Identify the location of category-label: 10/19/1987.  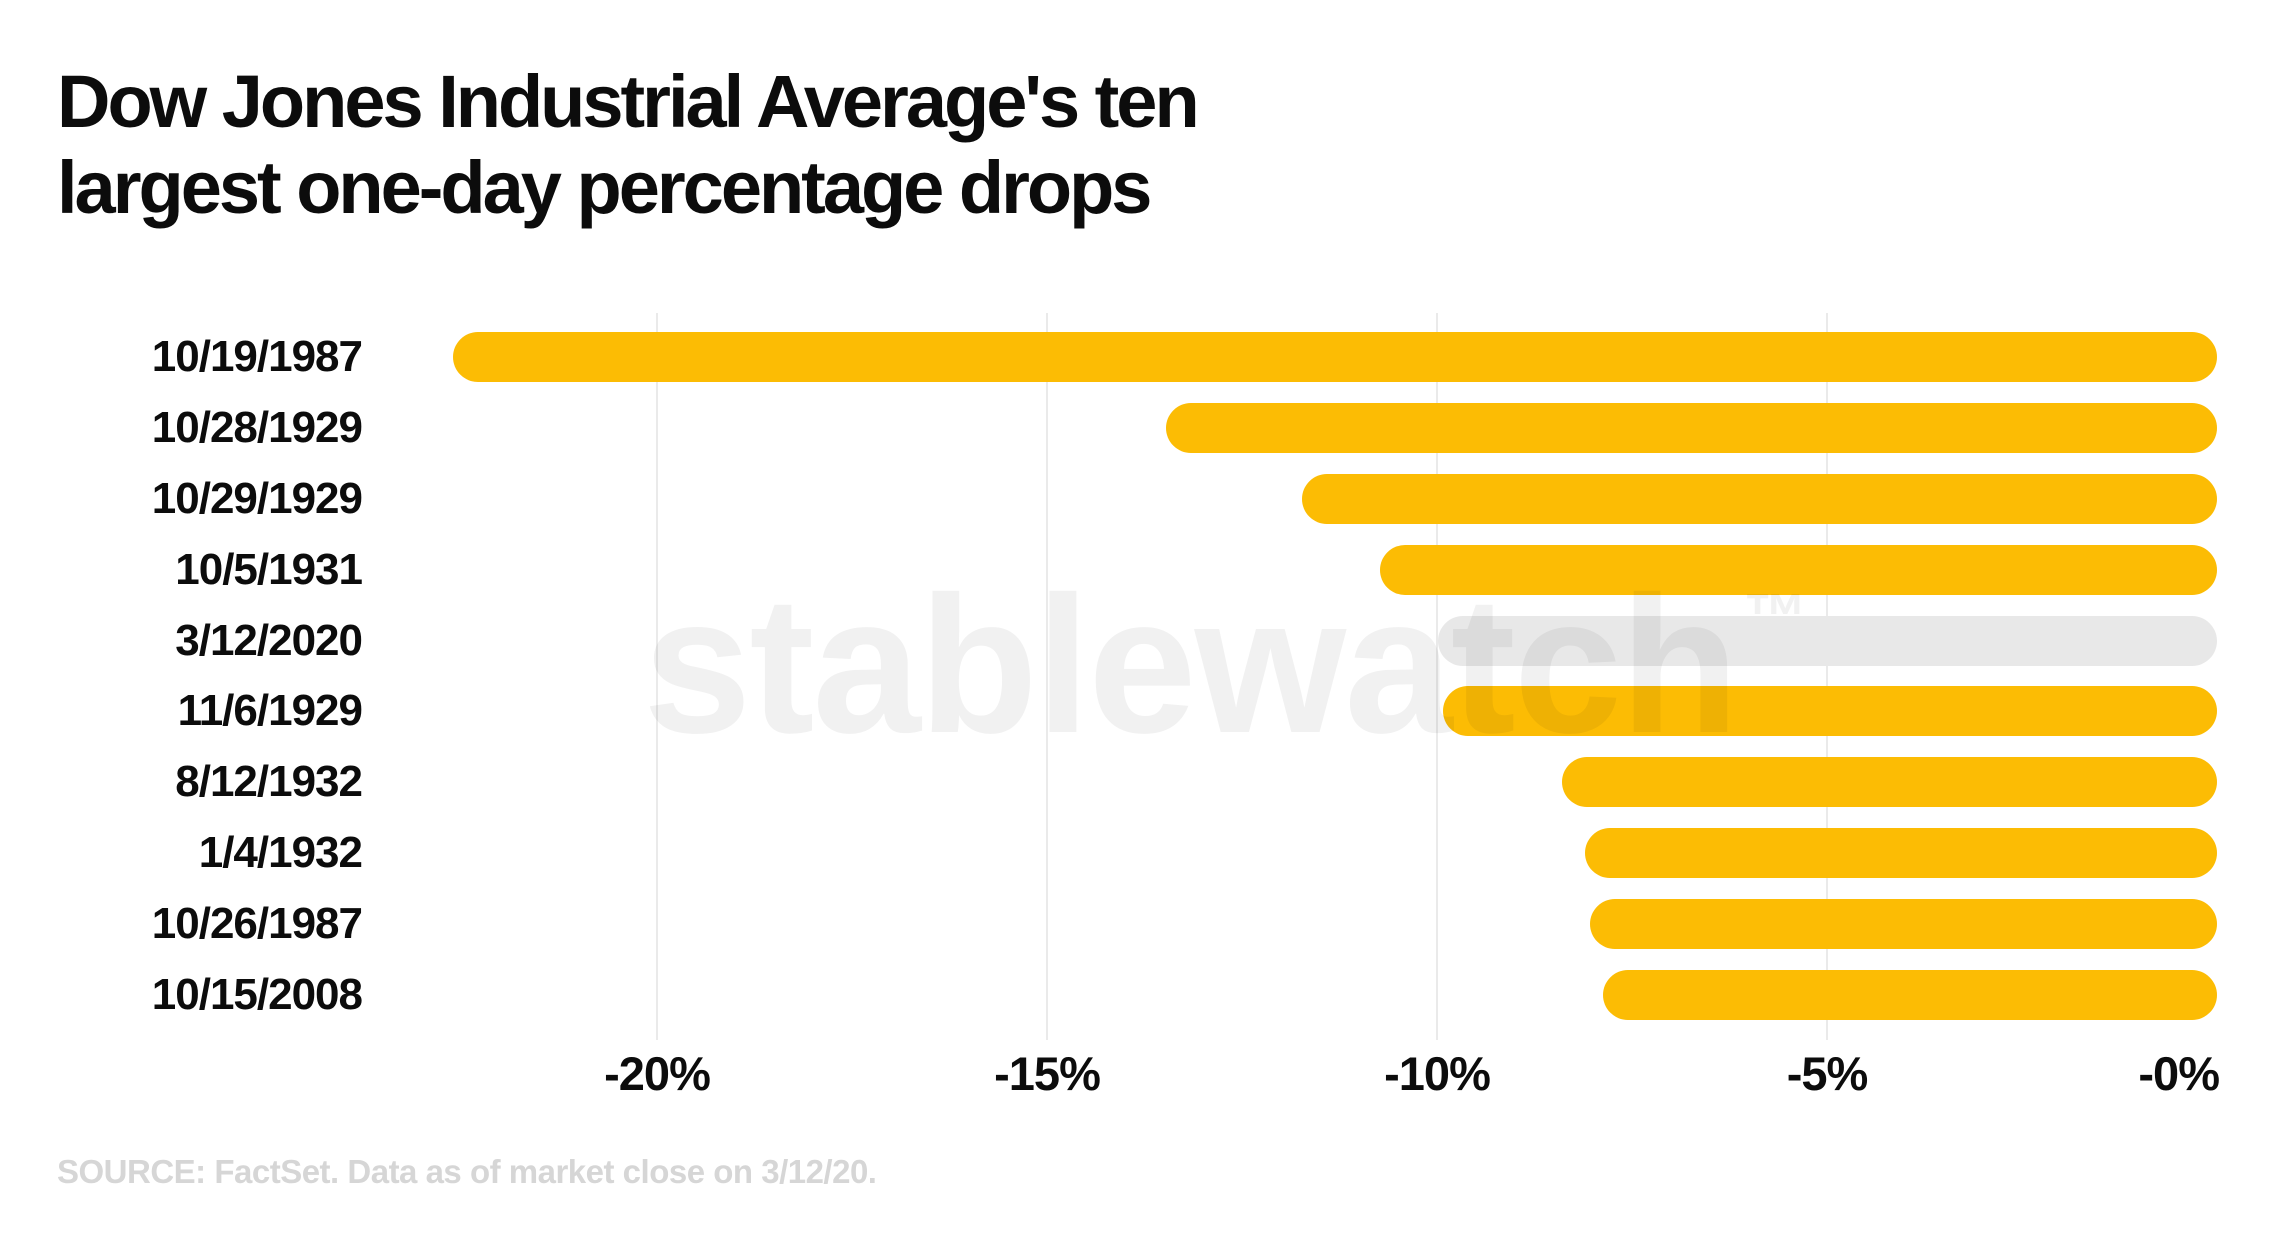
(257, 356).